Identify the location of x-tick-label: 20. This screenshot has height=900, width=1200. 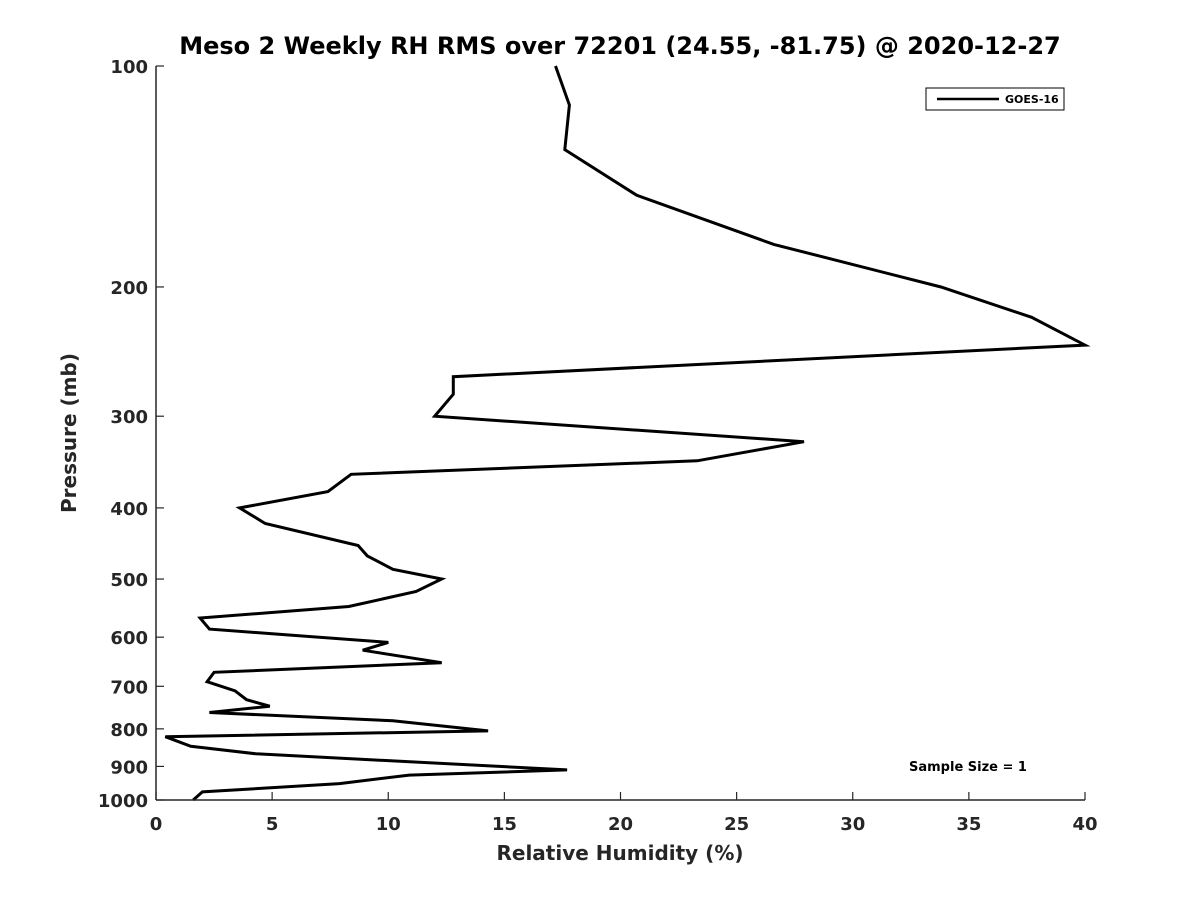
(620, 824).